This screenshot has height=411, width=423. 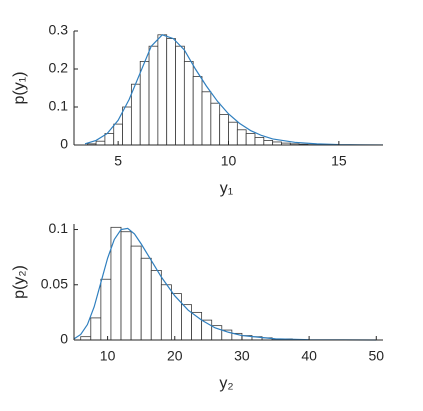 What do you see at coordinates (242, 356) in the screenshot?
I see `x-tick-label: 30` at bounding box center [242, 356].